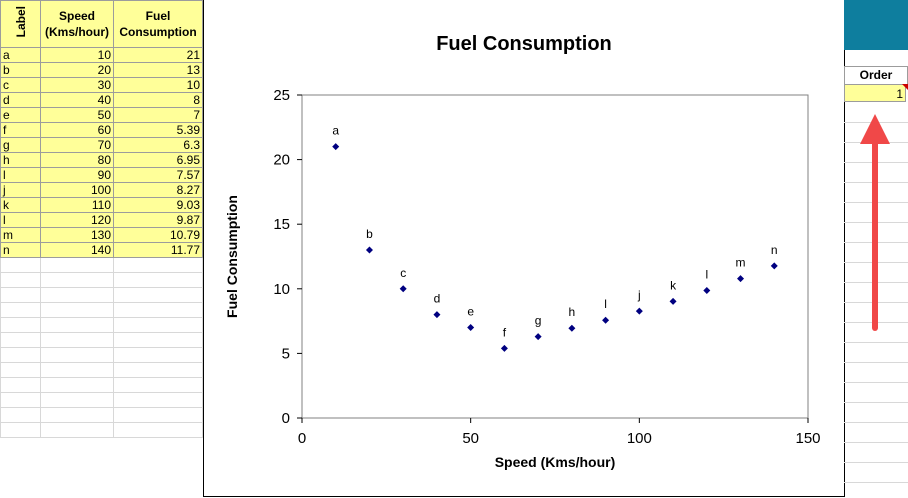 This screenshot has height=498, width=908. What do you see at coordinates (77, 130) in the screenshot?
I see `cell-speed: 60` at bounding box center [77, 130].